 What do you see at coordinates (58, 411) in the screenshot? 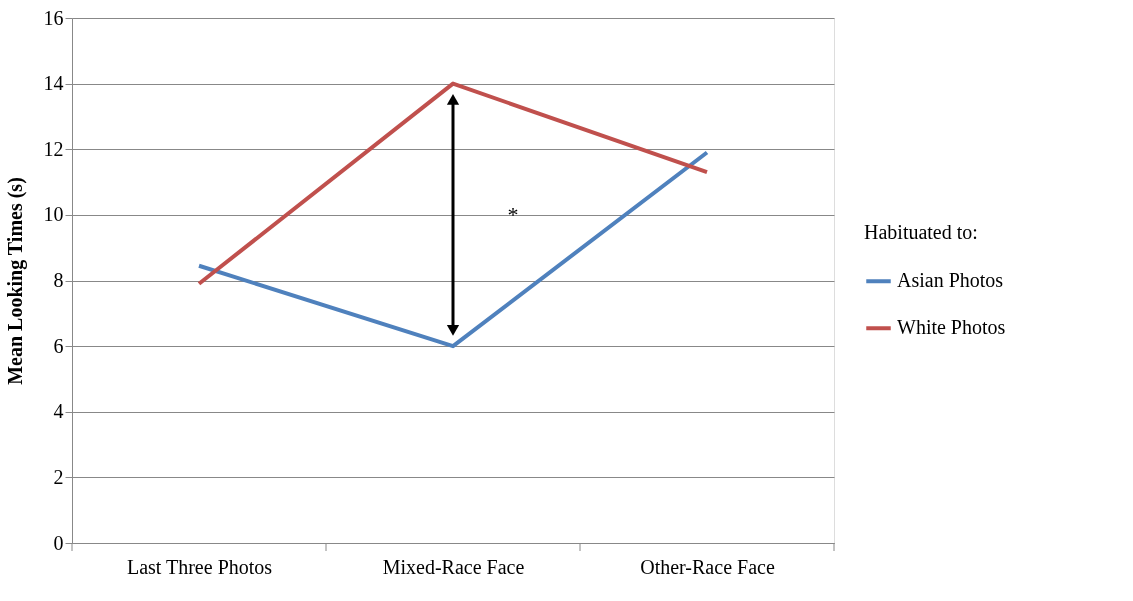
I see `y-tick-label: 4` at bounding box center [58, 411].